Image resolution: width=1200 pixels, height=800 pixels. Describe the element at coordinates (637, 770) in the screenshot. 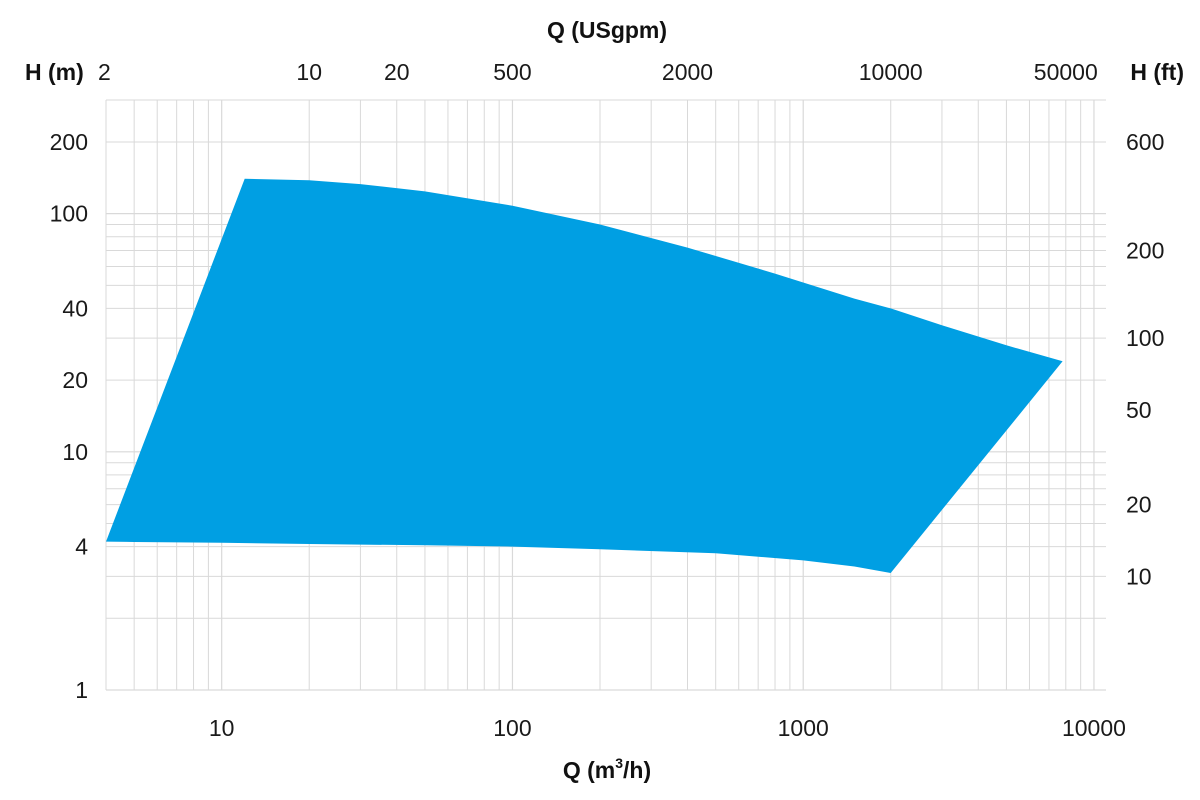

I see `bottom-x-axis-title-tail: /h)` at that location.